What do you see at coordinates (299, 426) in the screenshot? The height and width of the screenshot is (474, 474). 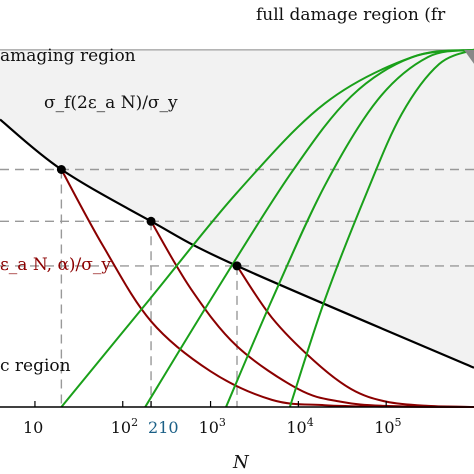 I see `tick-label-10000: 10⁴` at bounding box center [299, 426].